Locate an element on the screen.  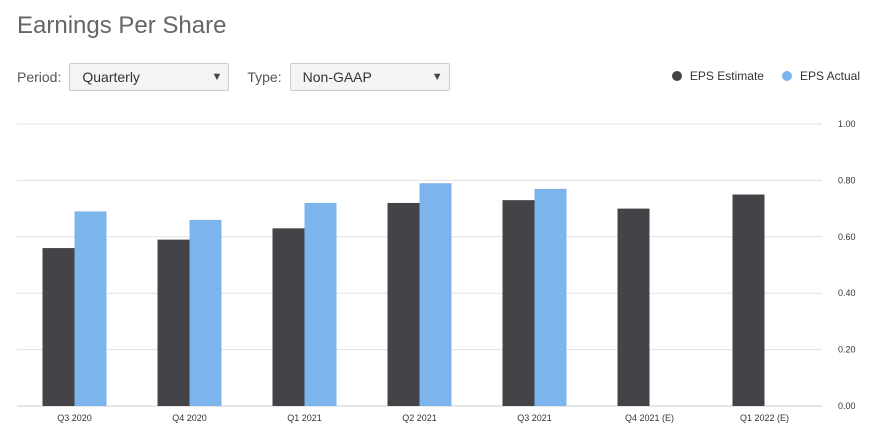
type-select-value: Non-GAAP is located at coordinates (337, 77).